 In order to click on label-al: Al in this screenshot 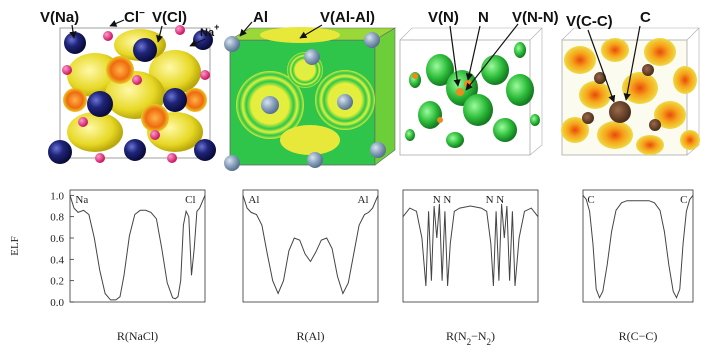, I will do `click(260, 17)`.